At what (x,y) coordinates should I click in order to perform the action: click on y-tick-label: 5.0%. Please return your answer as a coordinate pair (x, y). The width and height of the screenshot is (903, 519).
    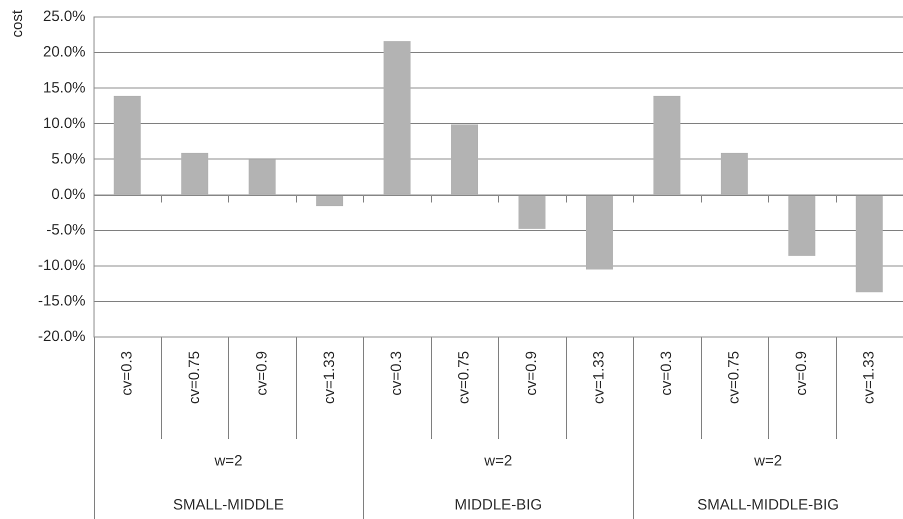
    Looking at the image, I should click on (68, 159).